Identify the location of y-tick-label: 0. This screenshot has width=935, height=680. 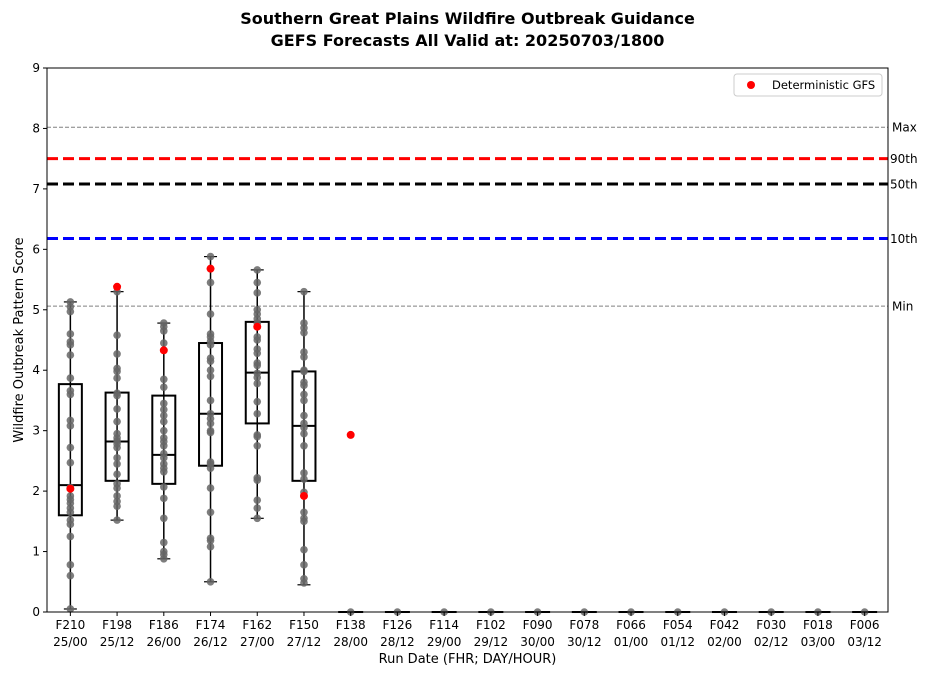
(36, 612).